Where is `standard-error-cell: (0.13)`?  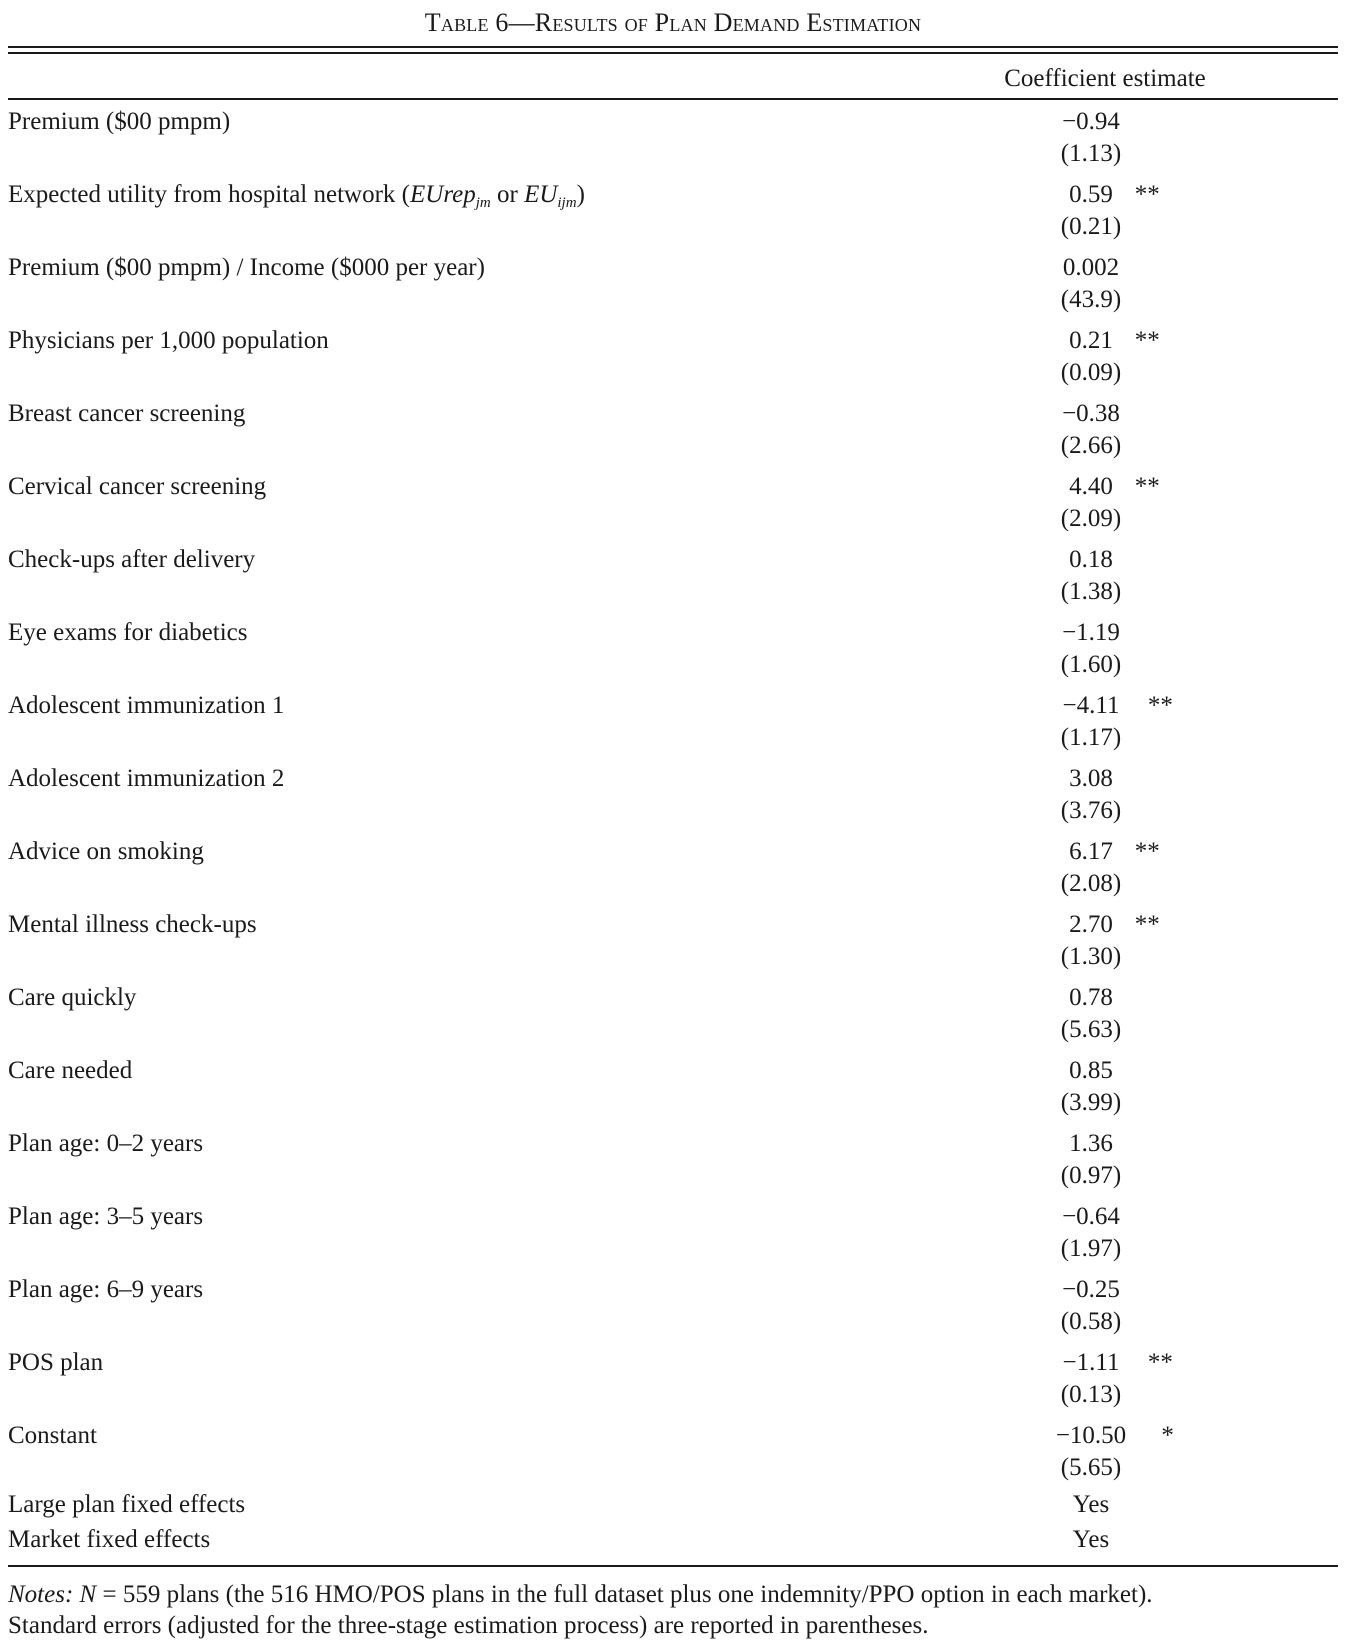
standard-error-cell: (0.13) is located at coordinates (1091, 1394).